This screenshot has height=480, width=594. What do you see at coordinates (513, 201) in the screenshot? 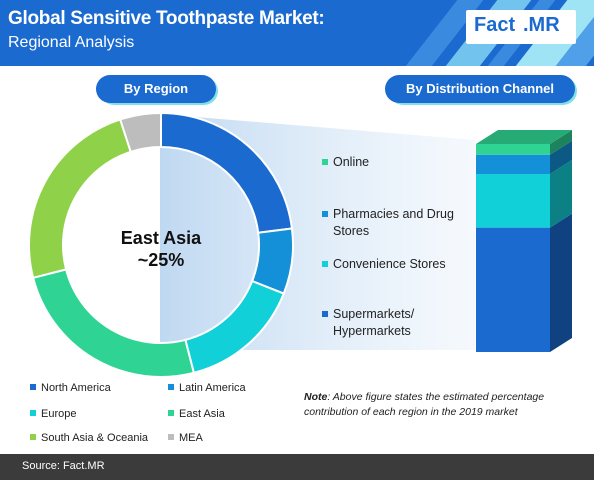
I see `bar-segment-convenience-stores` at bounding box center [513, 201].